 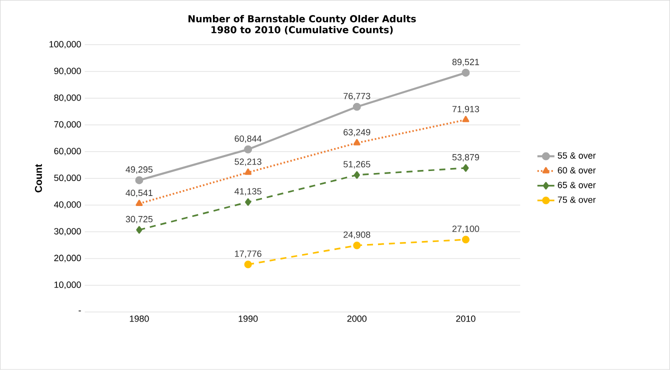 I want to click on y-tick-label: 60,000, so click(x=67, y=152).